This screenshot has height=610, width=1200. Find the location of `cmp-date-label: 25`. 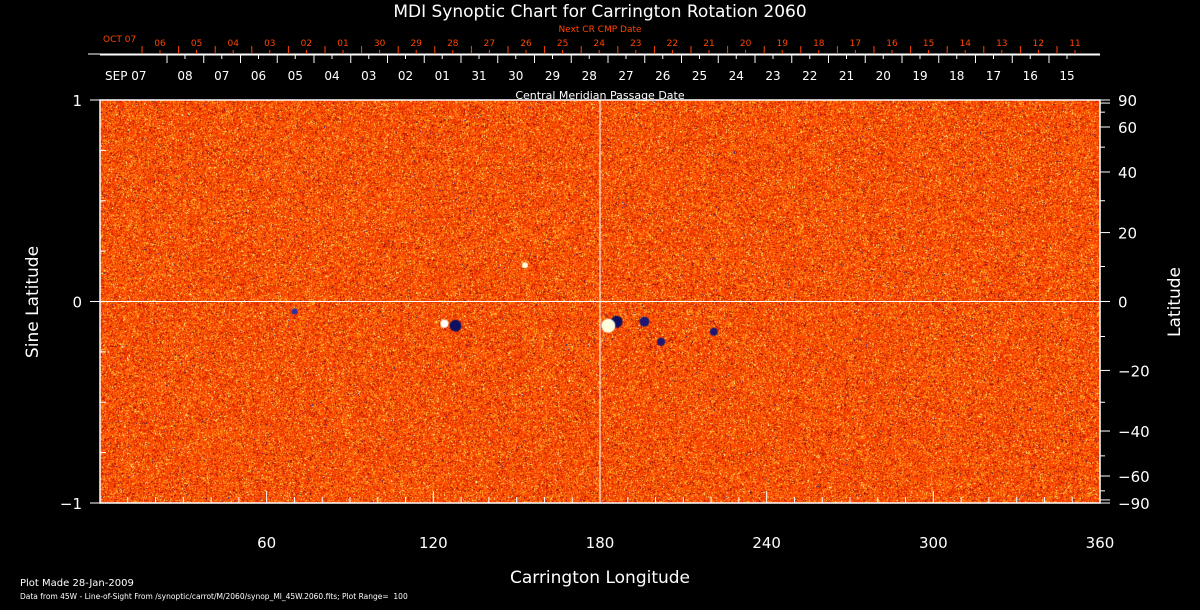

cmp-date-label: 25 is located at coordinates (699, 76).